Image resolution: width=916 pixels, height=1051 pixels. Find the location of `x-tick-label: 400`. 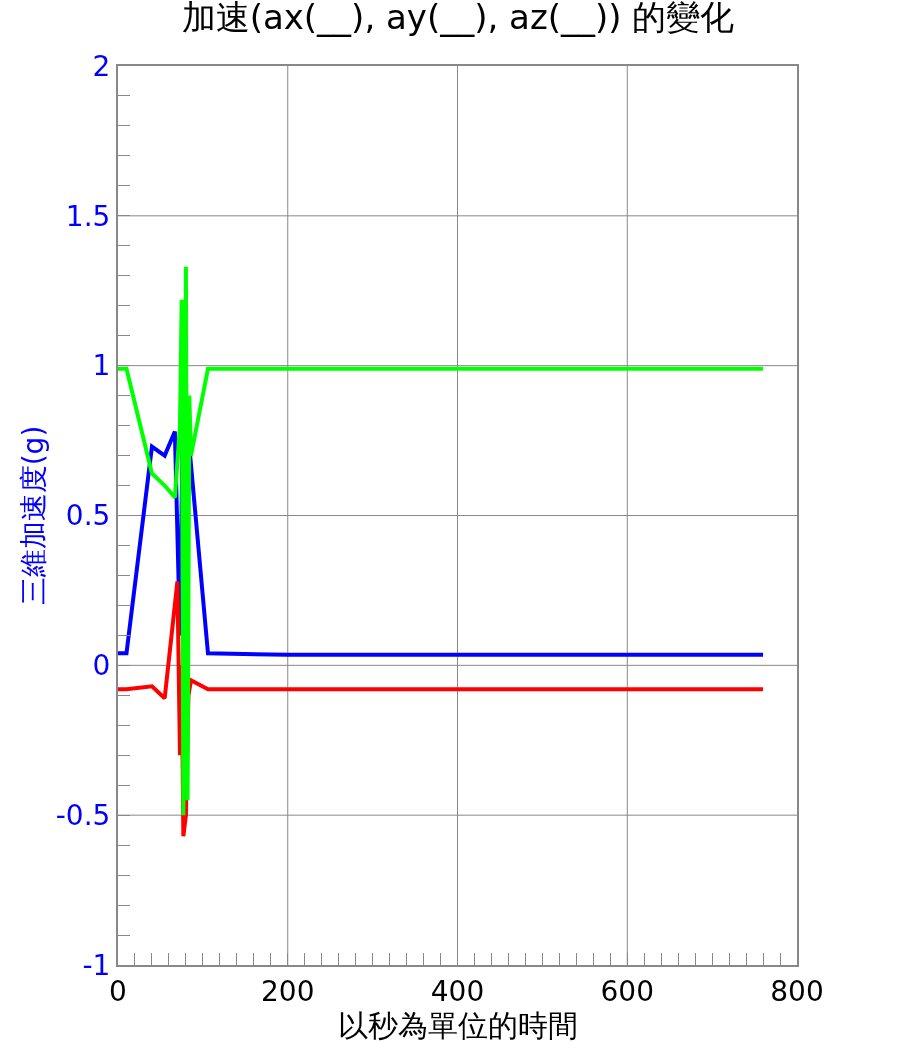

x-tick-label: 400 is located at coordinates (457, 991).